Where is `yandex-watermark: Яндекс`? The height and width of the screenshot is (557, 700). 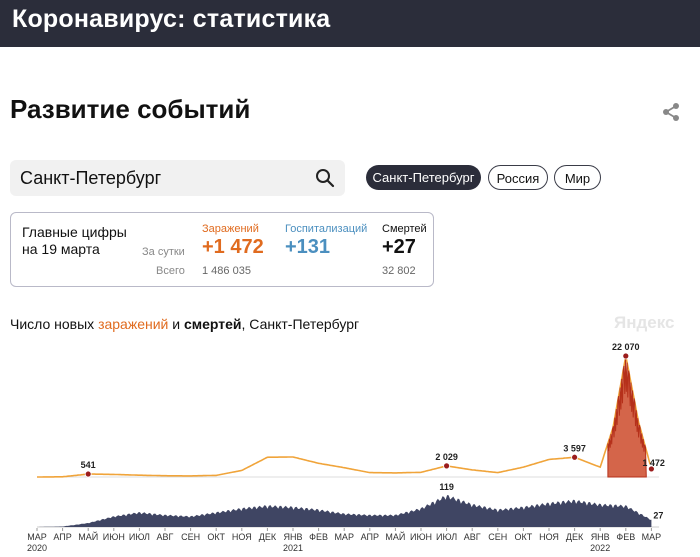
yandex-watermark: Яндекс is located at coordinates (644, 322).